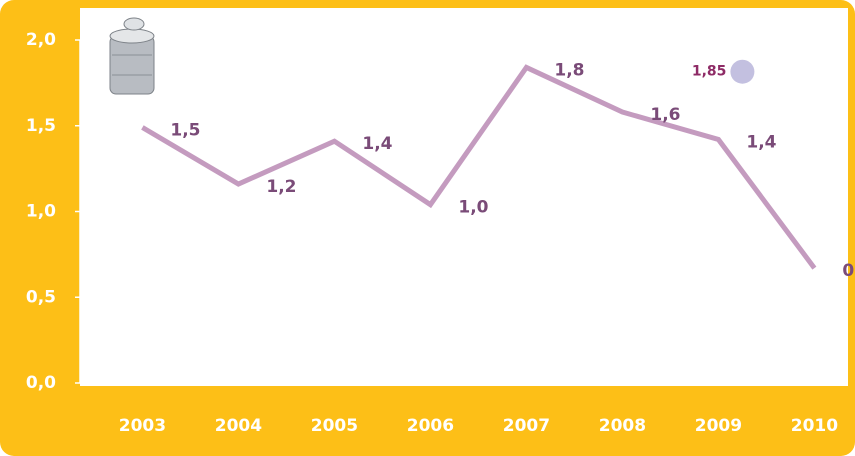  Describe the element at coordinates (848, 271) in the screenshot. I see `data-label: 0,7` at that location.